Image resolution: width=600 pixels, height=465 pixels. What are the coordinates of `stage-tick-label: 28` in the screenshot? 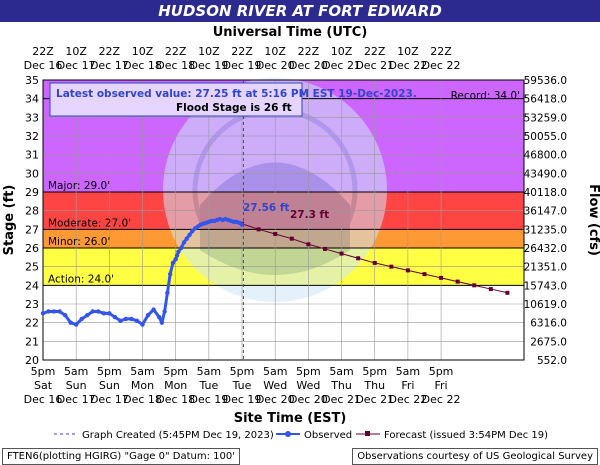 It's located at (32, 211).